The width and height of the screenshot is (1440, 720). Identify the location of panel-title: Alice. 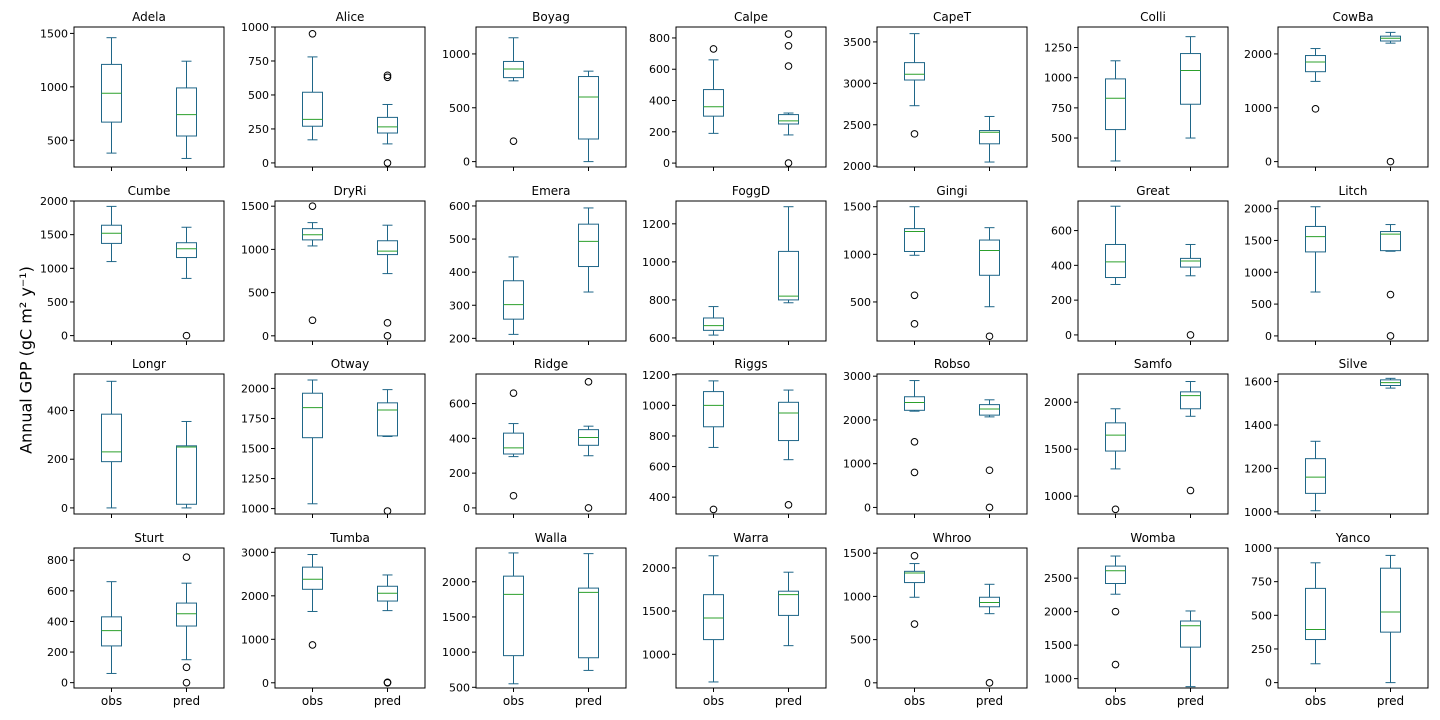
(350, 17).